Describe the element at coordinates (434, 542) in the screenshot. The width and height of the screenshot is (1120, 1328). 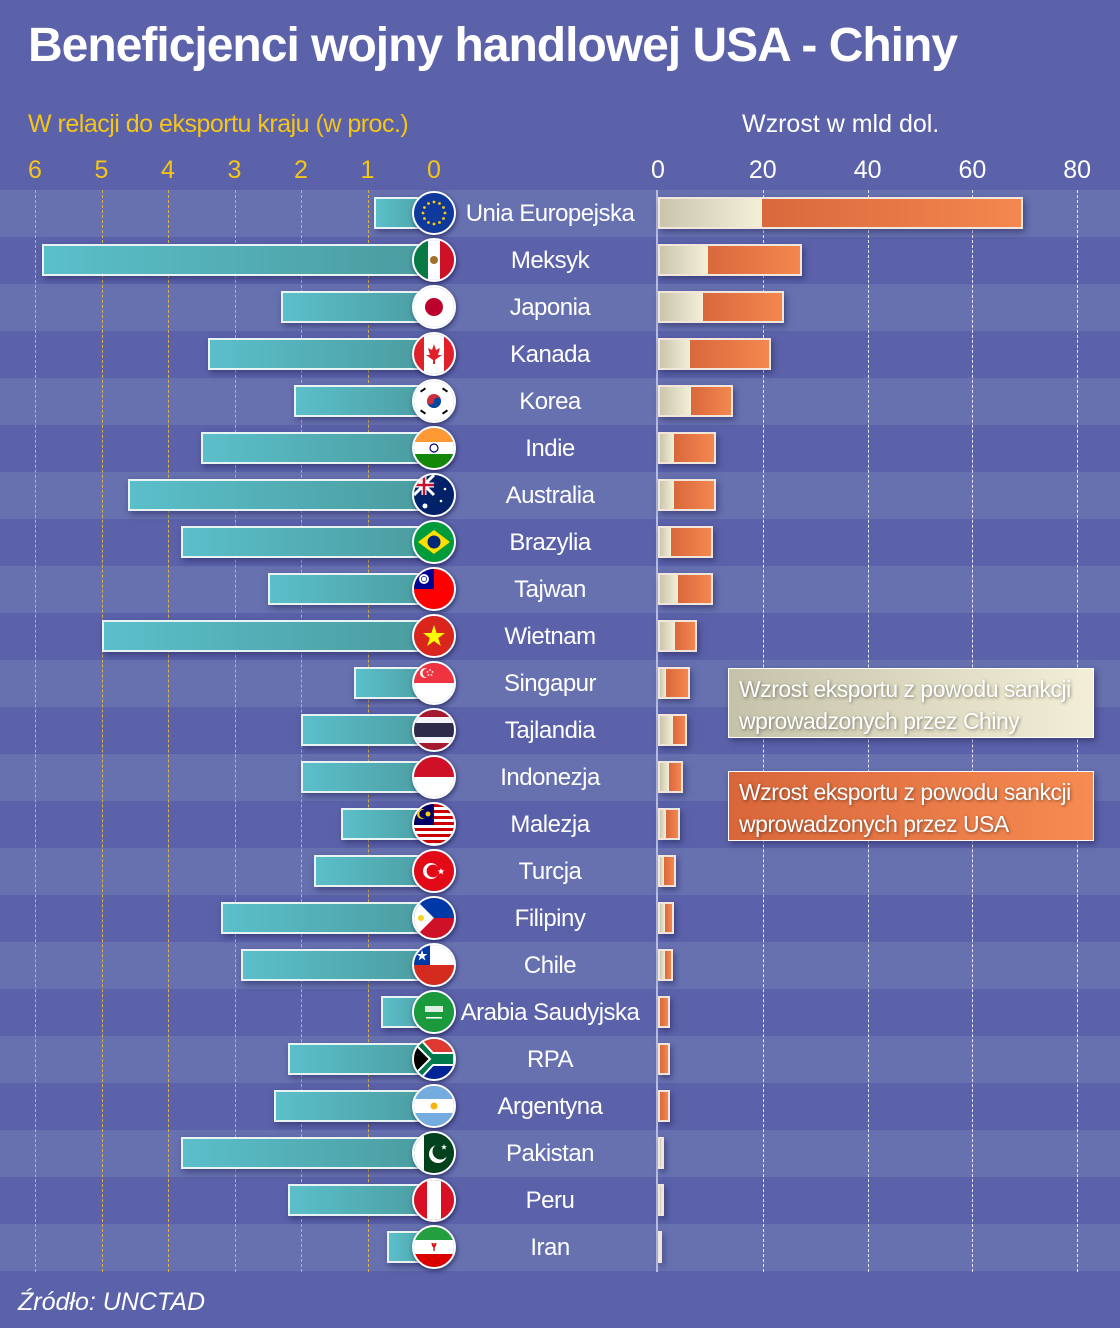
I see `brazil-flag-icon` at that location.